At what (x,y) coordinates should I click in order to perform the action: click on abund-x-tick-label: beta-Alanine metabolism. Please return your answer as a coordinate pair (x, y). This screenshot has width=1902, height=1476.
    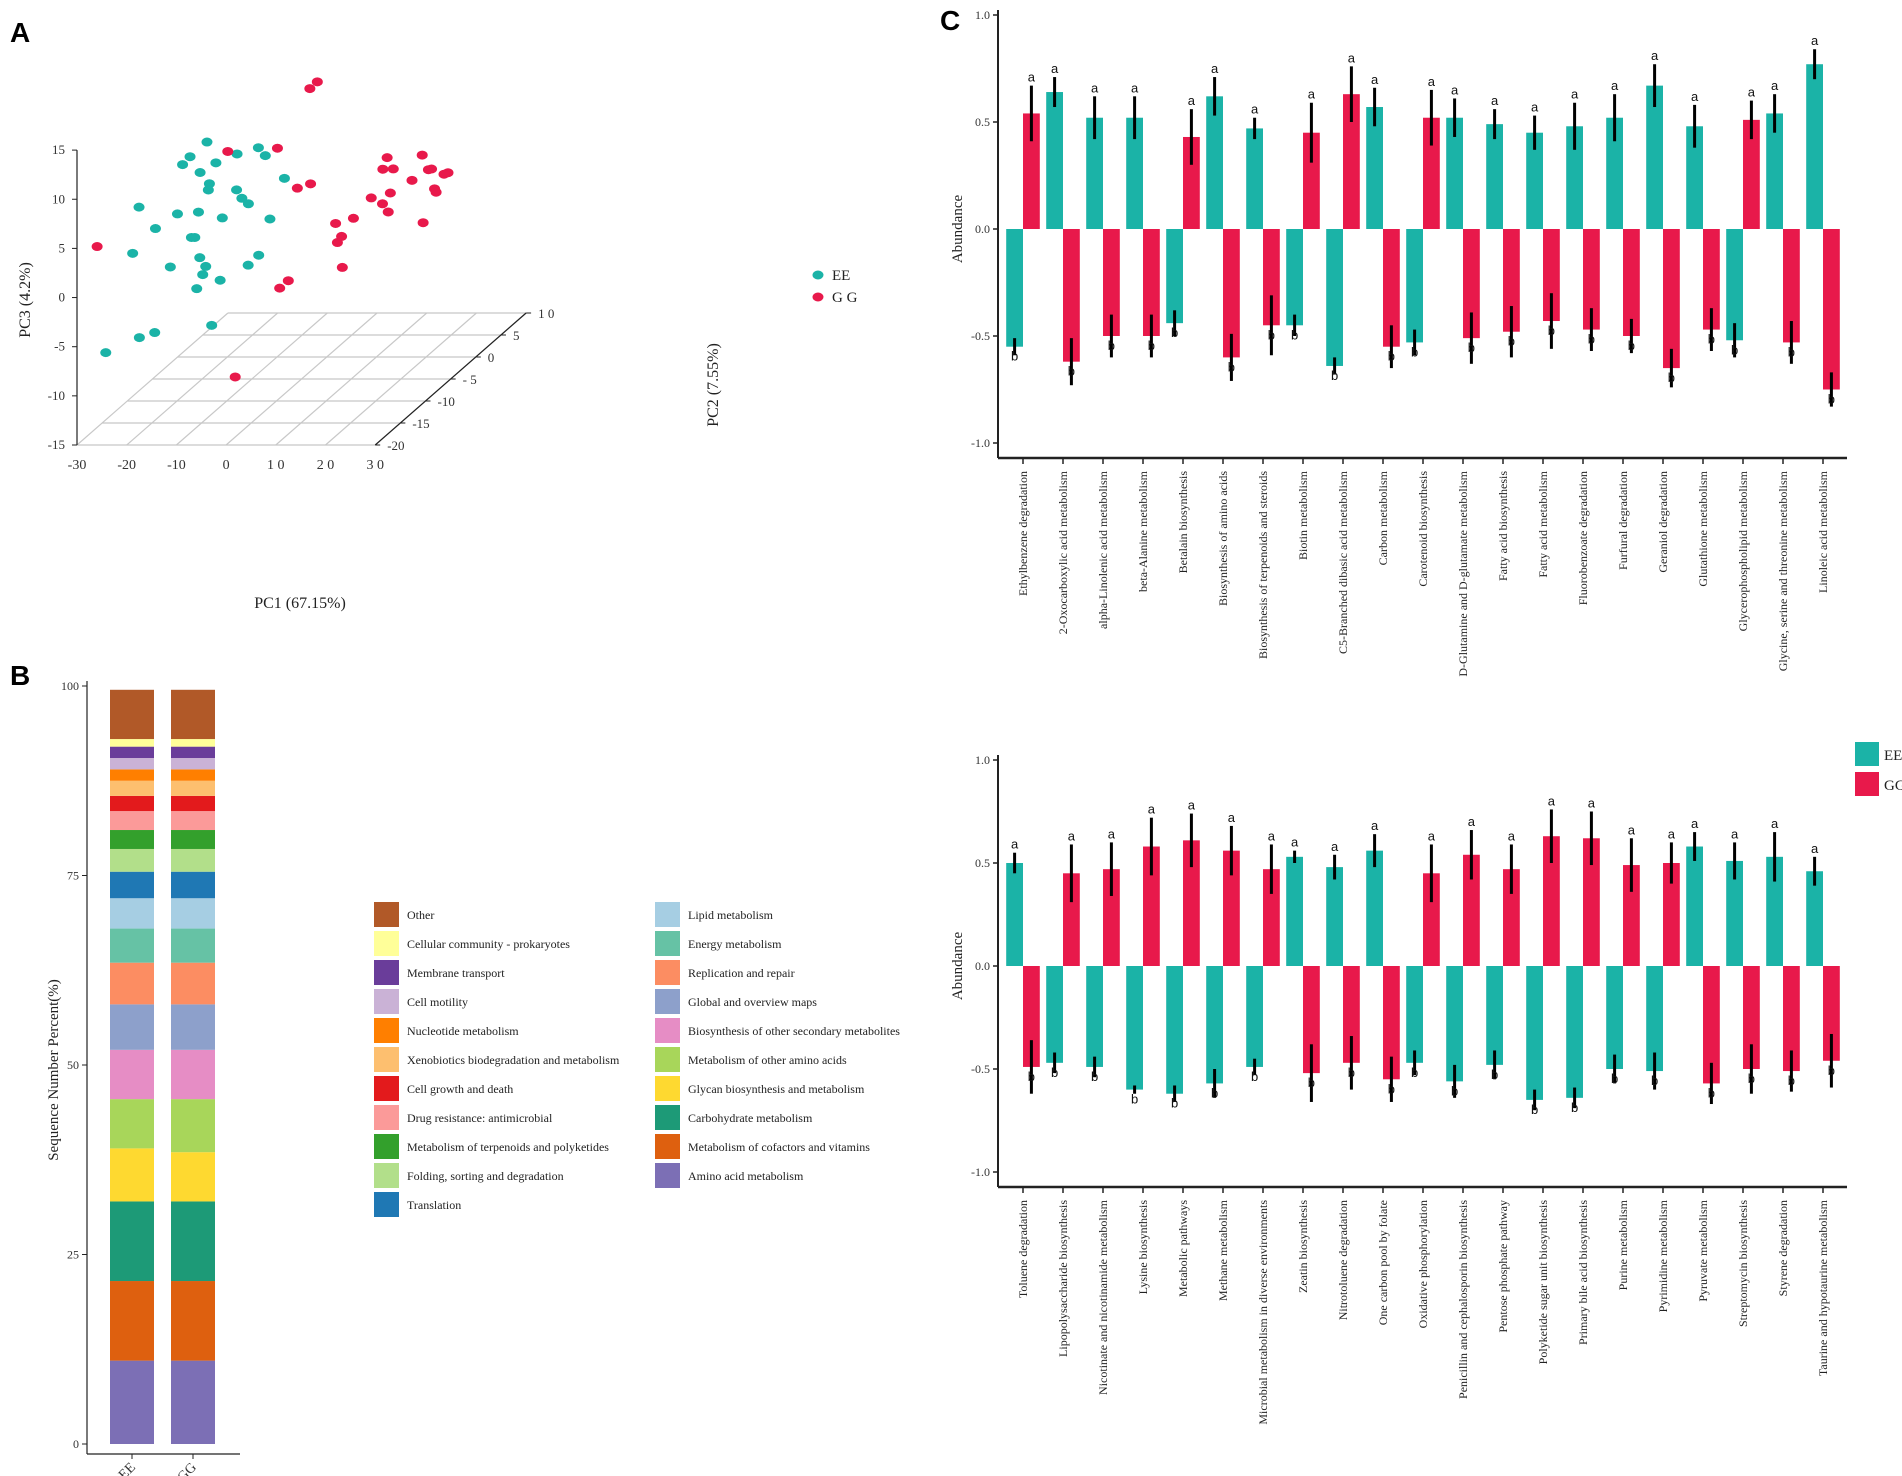
    Looking at the image, I should click on (1143, 531).